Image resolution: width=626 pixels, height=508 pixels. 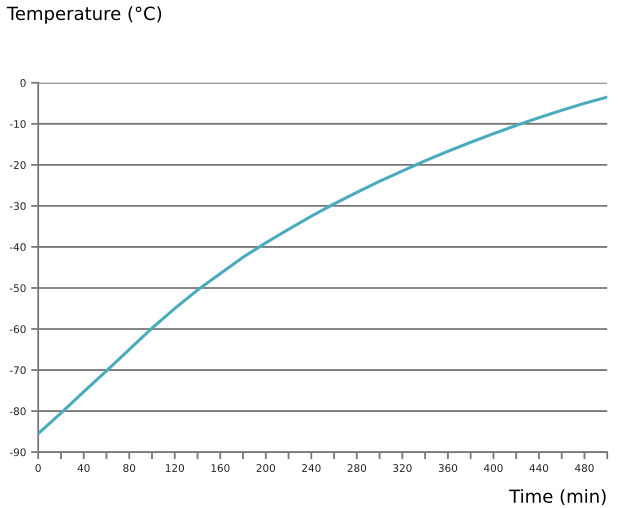 What do you see at coordinates (493, 468) in the screenshot?
I see `x-tick-label: 400` at bounding box center [493, 468].